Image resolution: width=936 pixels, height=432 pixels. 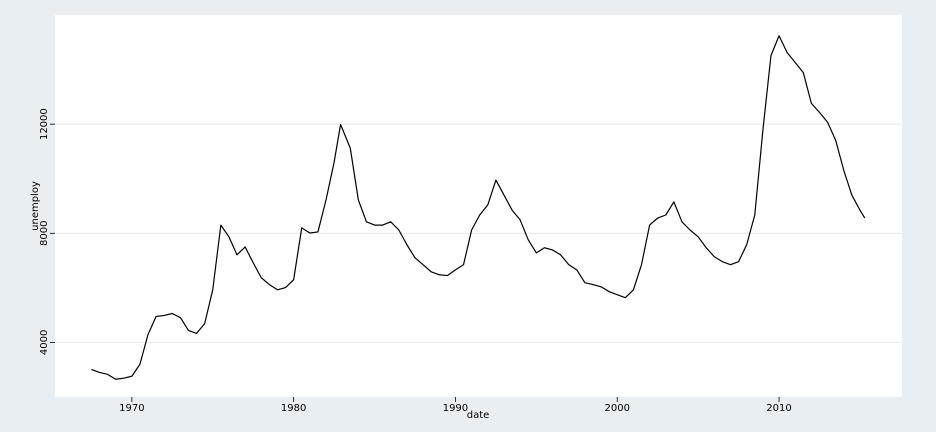 I want to click on x-axis-label: date, so click(x=478, y=415).